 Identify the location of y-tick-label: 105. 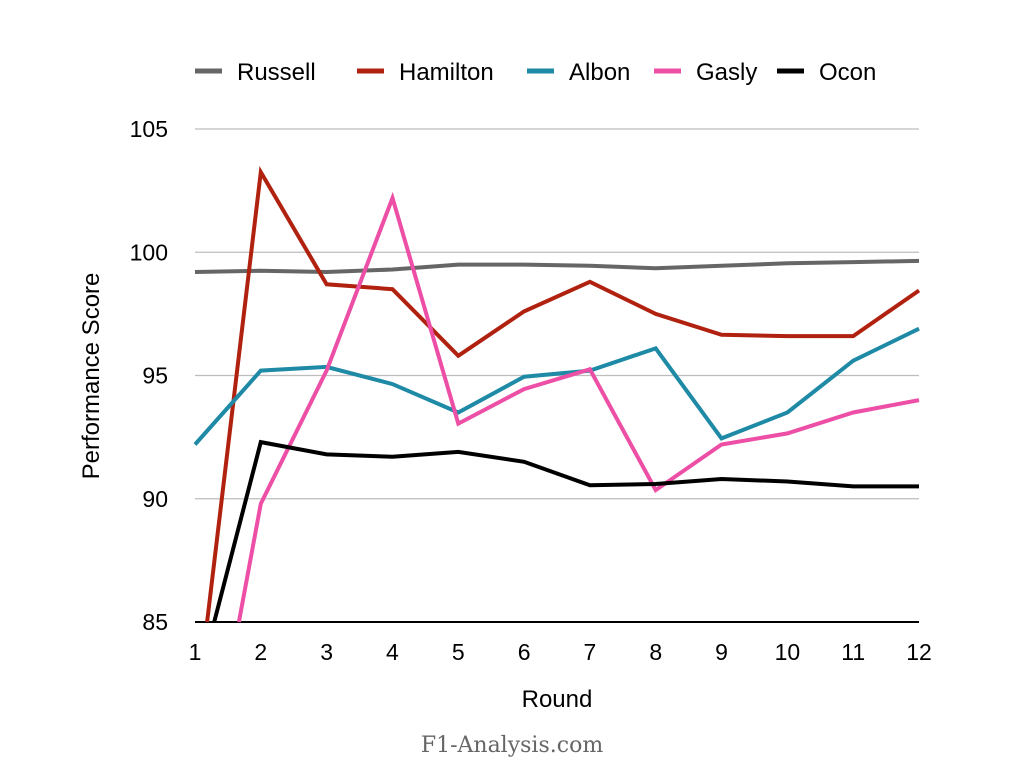
(149, 129).